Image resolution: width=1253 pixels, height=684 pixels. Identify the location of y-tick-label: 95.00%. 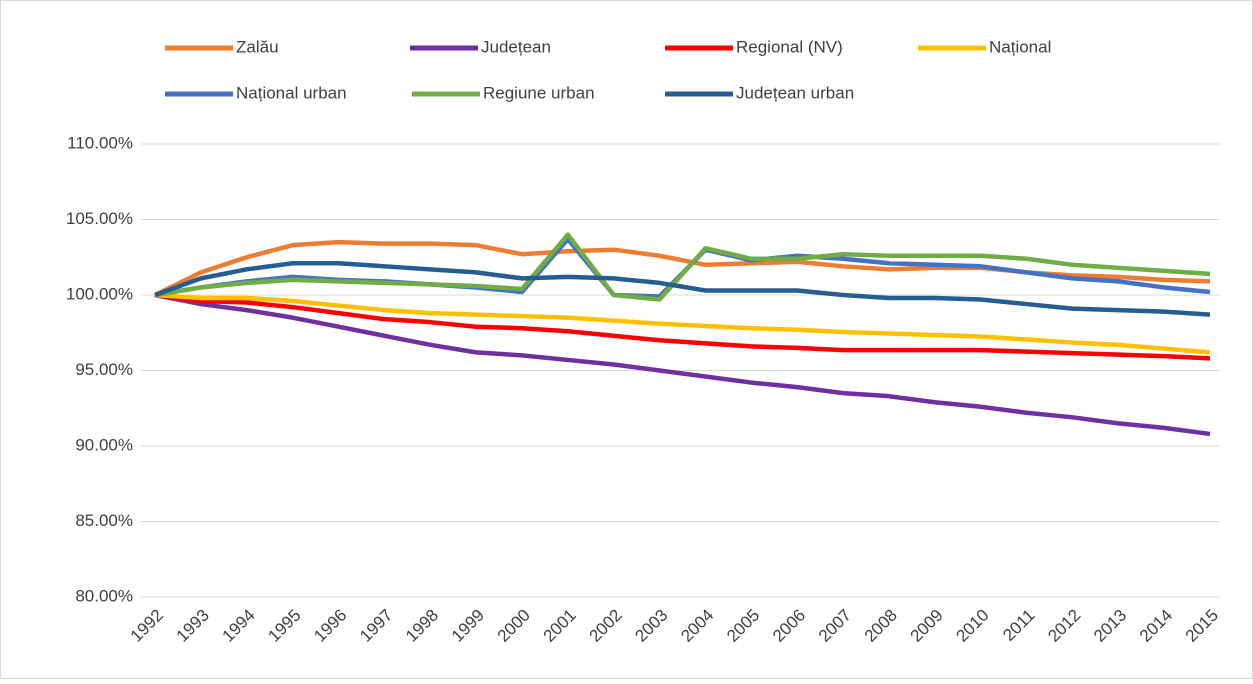
(104, 369).